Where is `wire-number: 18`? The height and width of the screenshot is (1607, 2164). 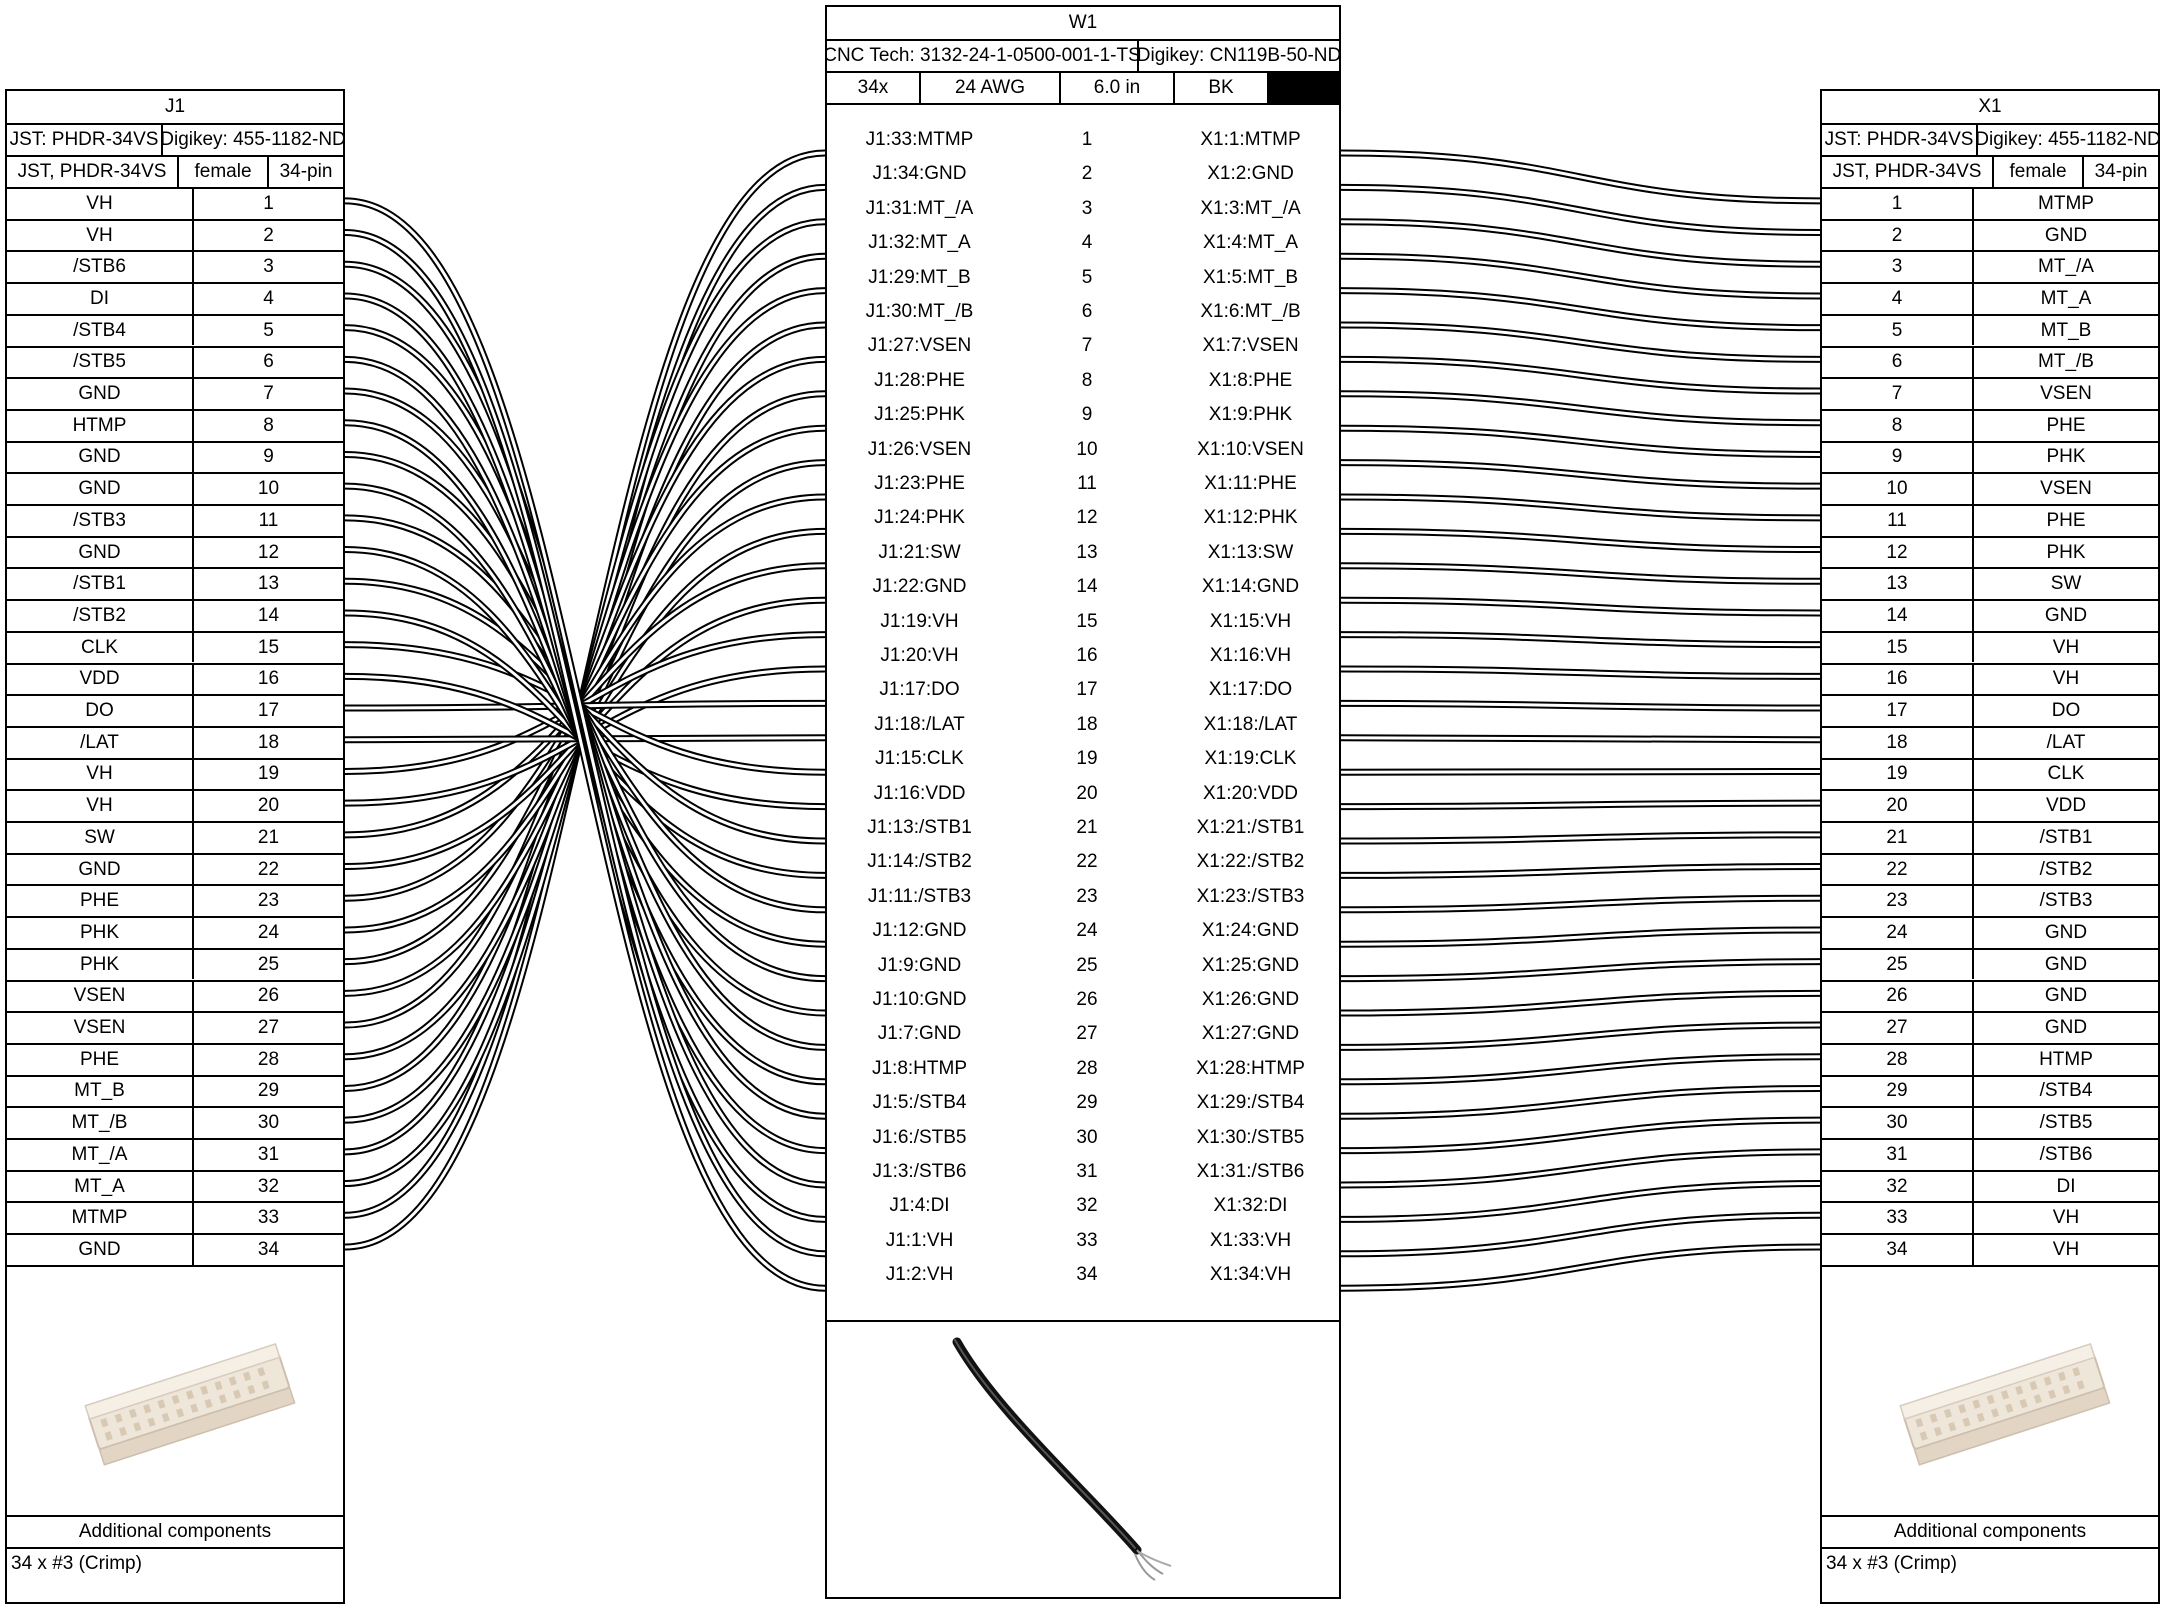 wire-number: 18 is located at coordinates (1087, 724).